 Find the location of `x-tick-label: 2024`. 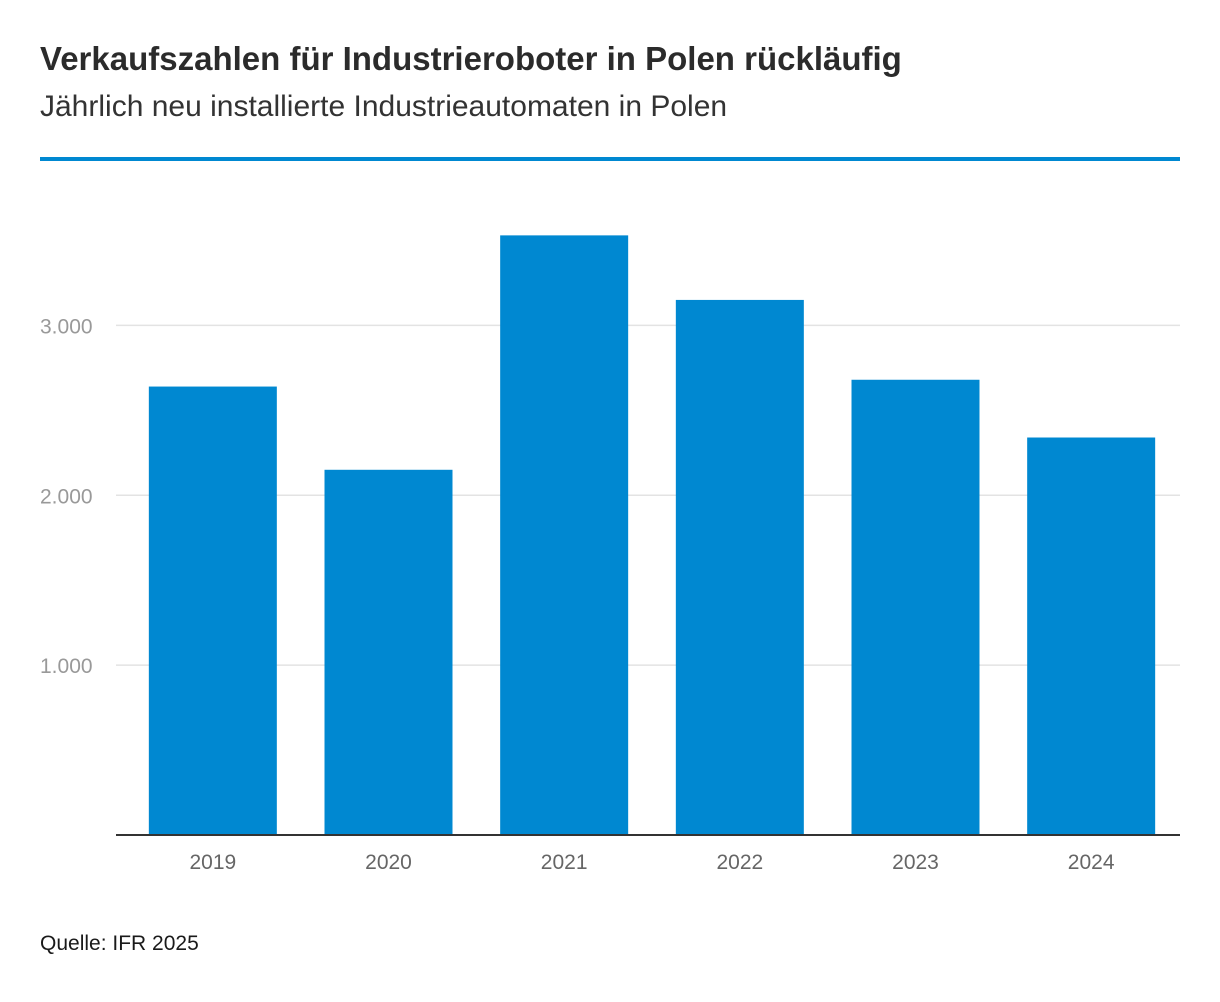

x-tick-label: 2024 is located at coordinates (1091, 862).